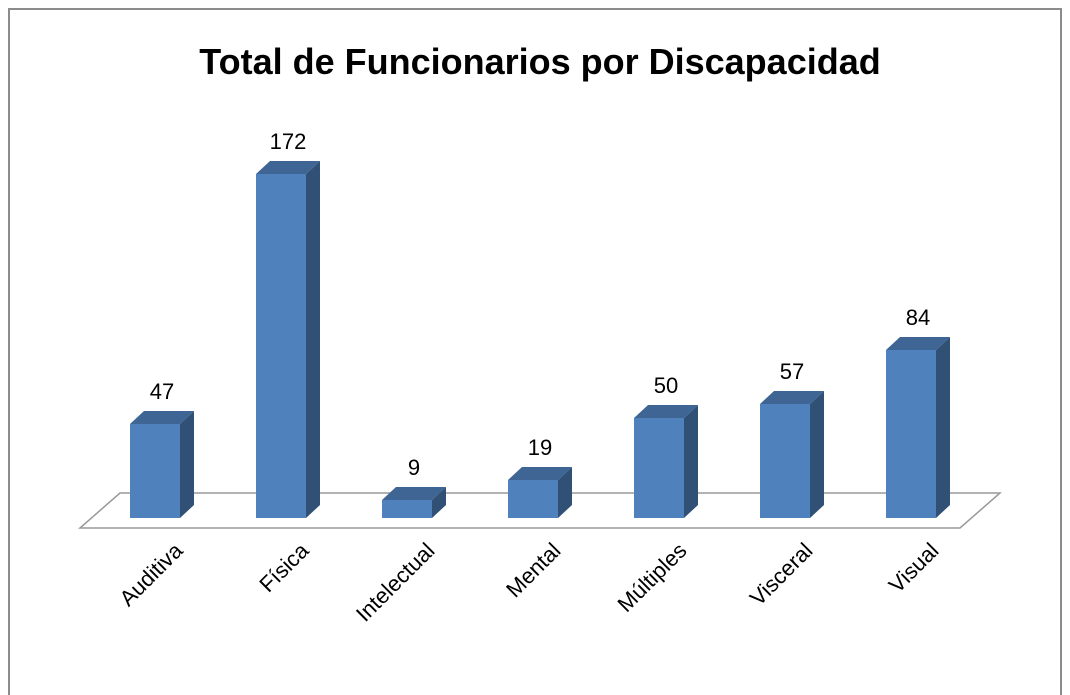 This screenshot has width=1070, height=695. I want to click on value-label: 47, so click(162, 391).